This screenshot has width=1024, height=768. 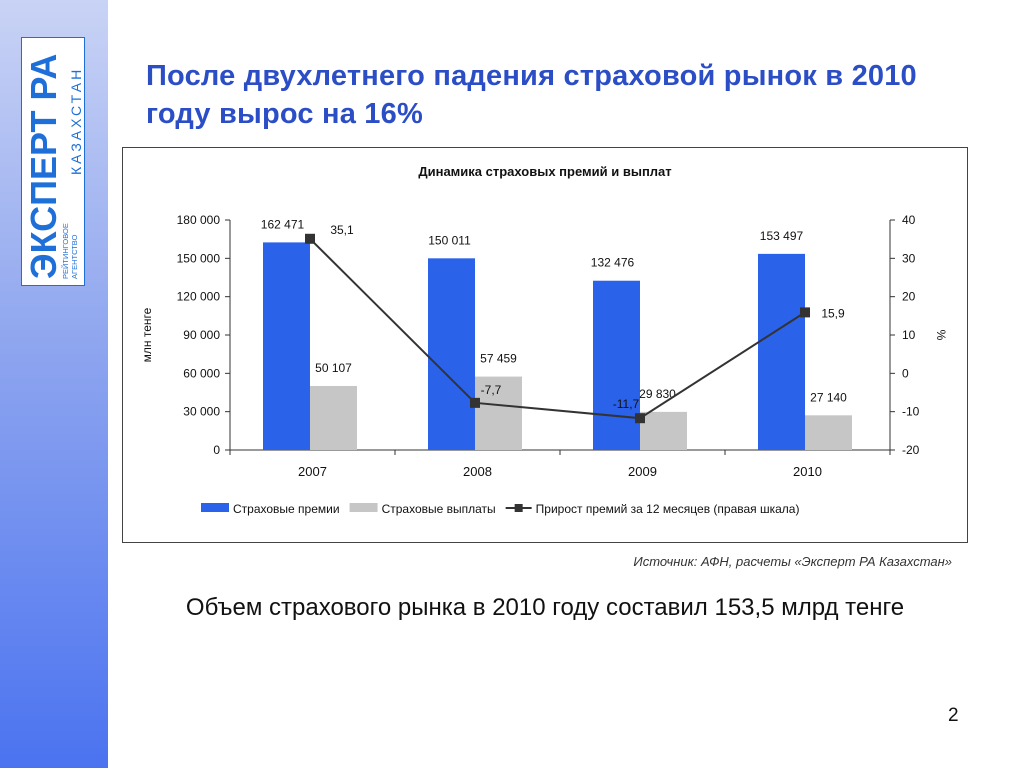 What do you see at coordinates (199, 258) in the screenshot?
I see `left-axis-tick-label: 150 000` at bounding box center [199, 258].